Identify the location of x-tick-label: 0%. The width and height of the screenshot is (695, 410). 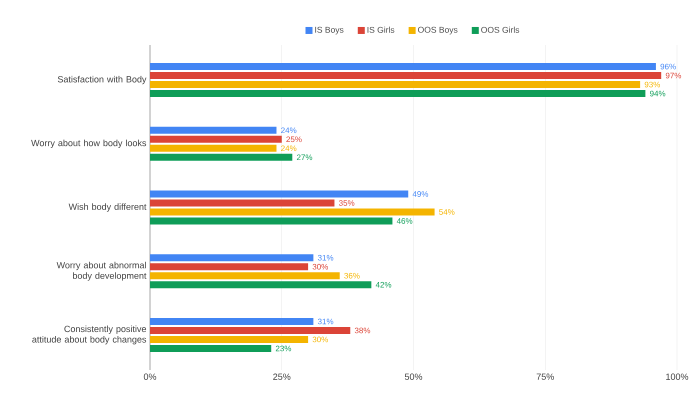
(150, 377).